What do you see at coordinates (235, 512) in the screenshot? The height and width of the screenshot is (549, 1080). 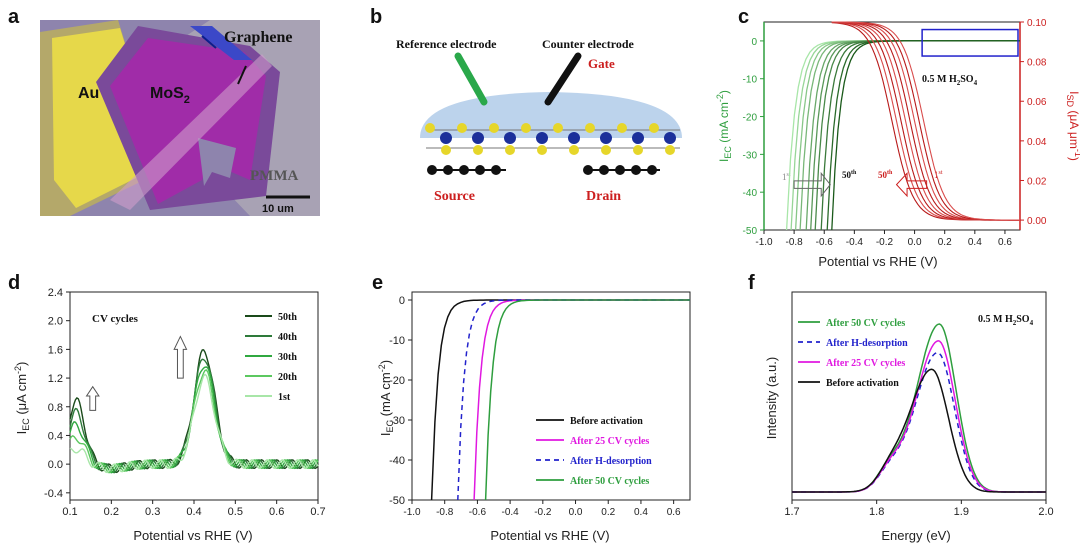 I see `chart-d-xtick-label: 0.5` at bounding box center [235, 512].